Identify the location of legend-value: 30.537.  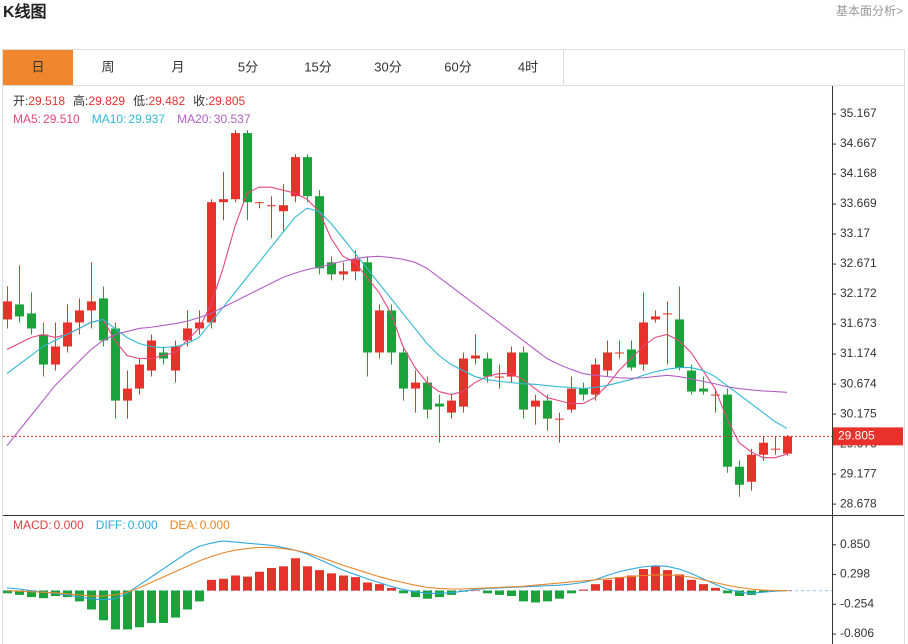
(232, 119).